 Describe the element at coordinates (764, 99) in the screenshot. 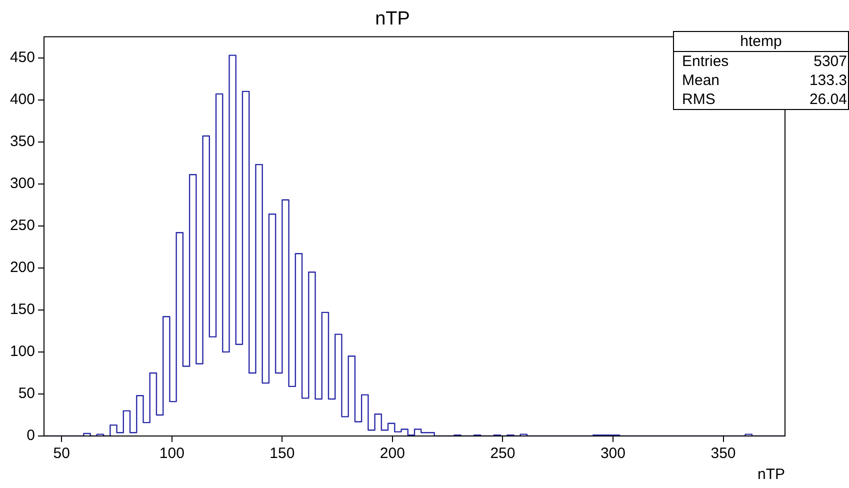

I see `text: RMS 26.04` at that location.